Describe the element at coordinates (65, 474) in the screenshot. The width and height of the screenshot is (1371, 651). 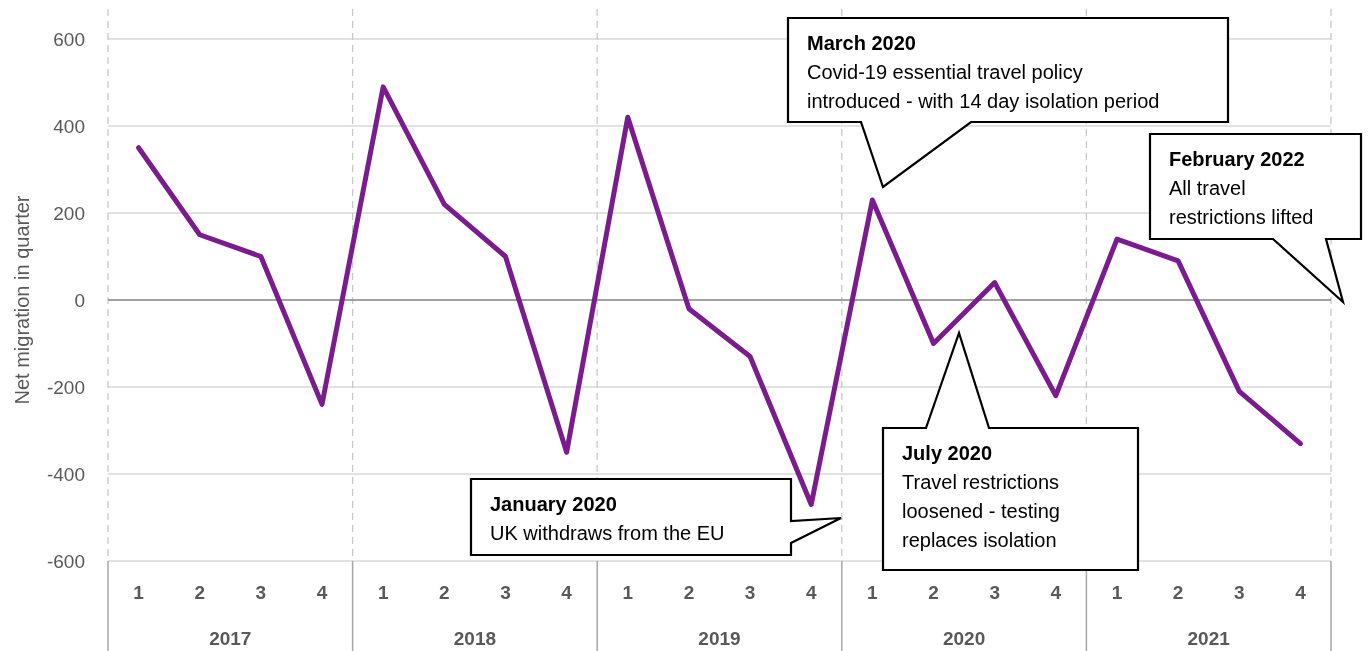
I see `y-tick-label: -400` at that location.